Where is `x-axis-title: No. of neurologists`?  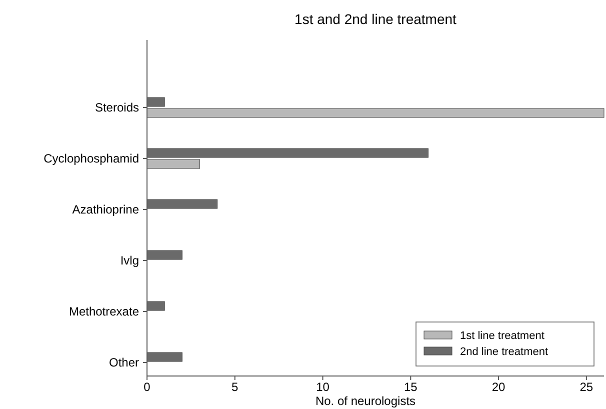
x-axis-title: No. of neurologists is located at coordinates (365, 401).